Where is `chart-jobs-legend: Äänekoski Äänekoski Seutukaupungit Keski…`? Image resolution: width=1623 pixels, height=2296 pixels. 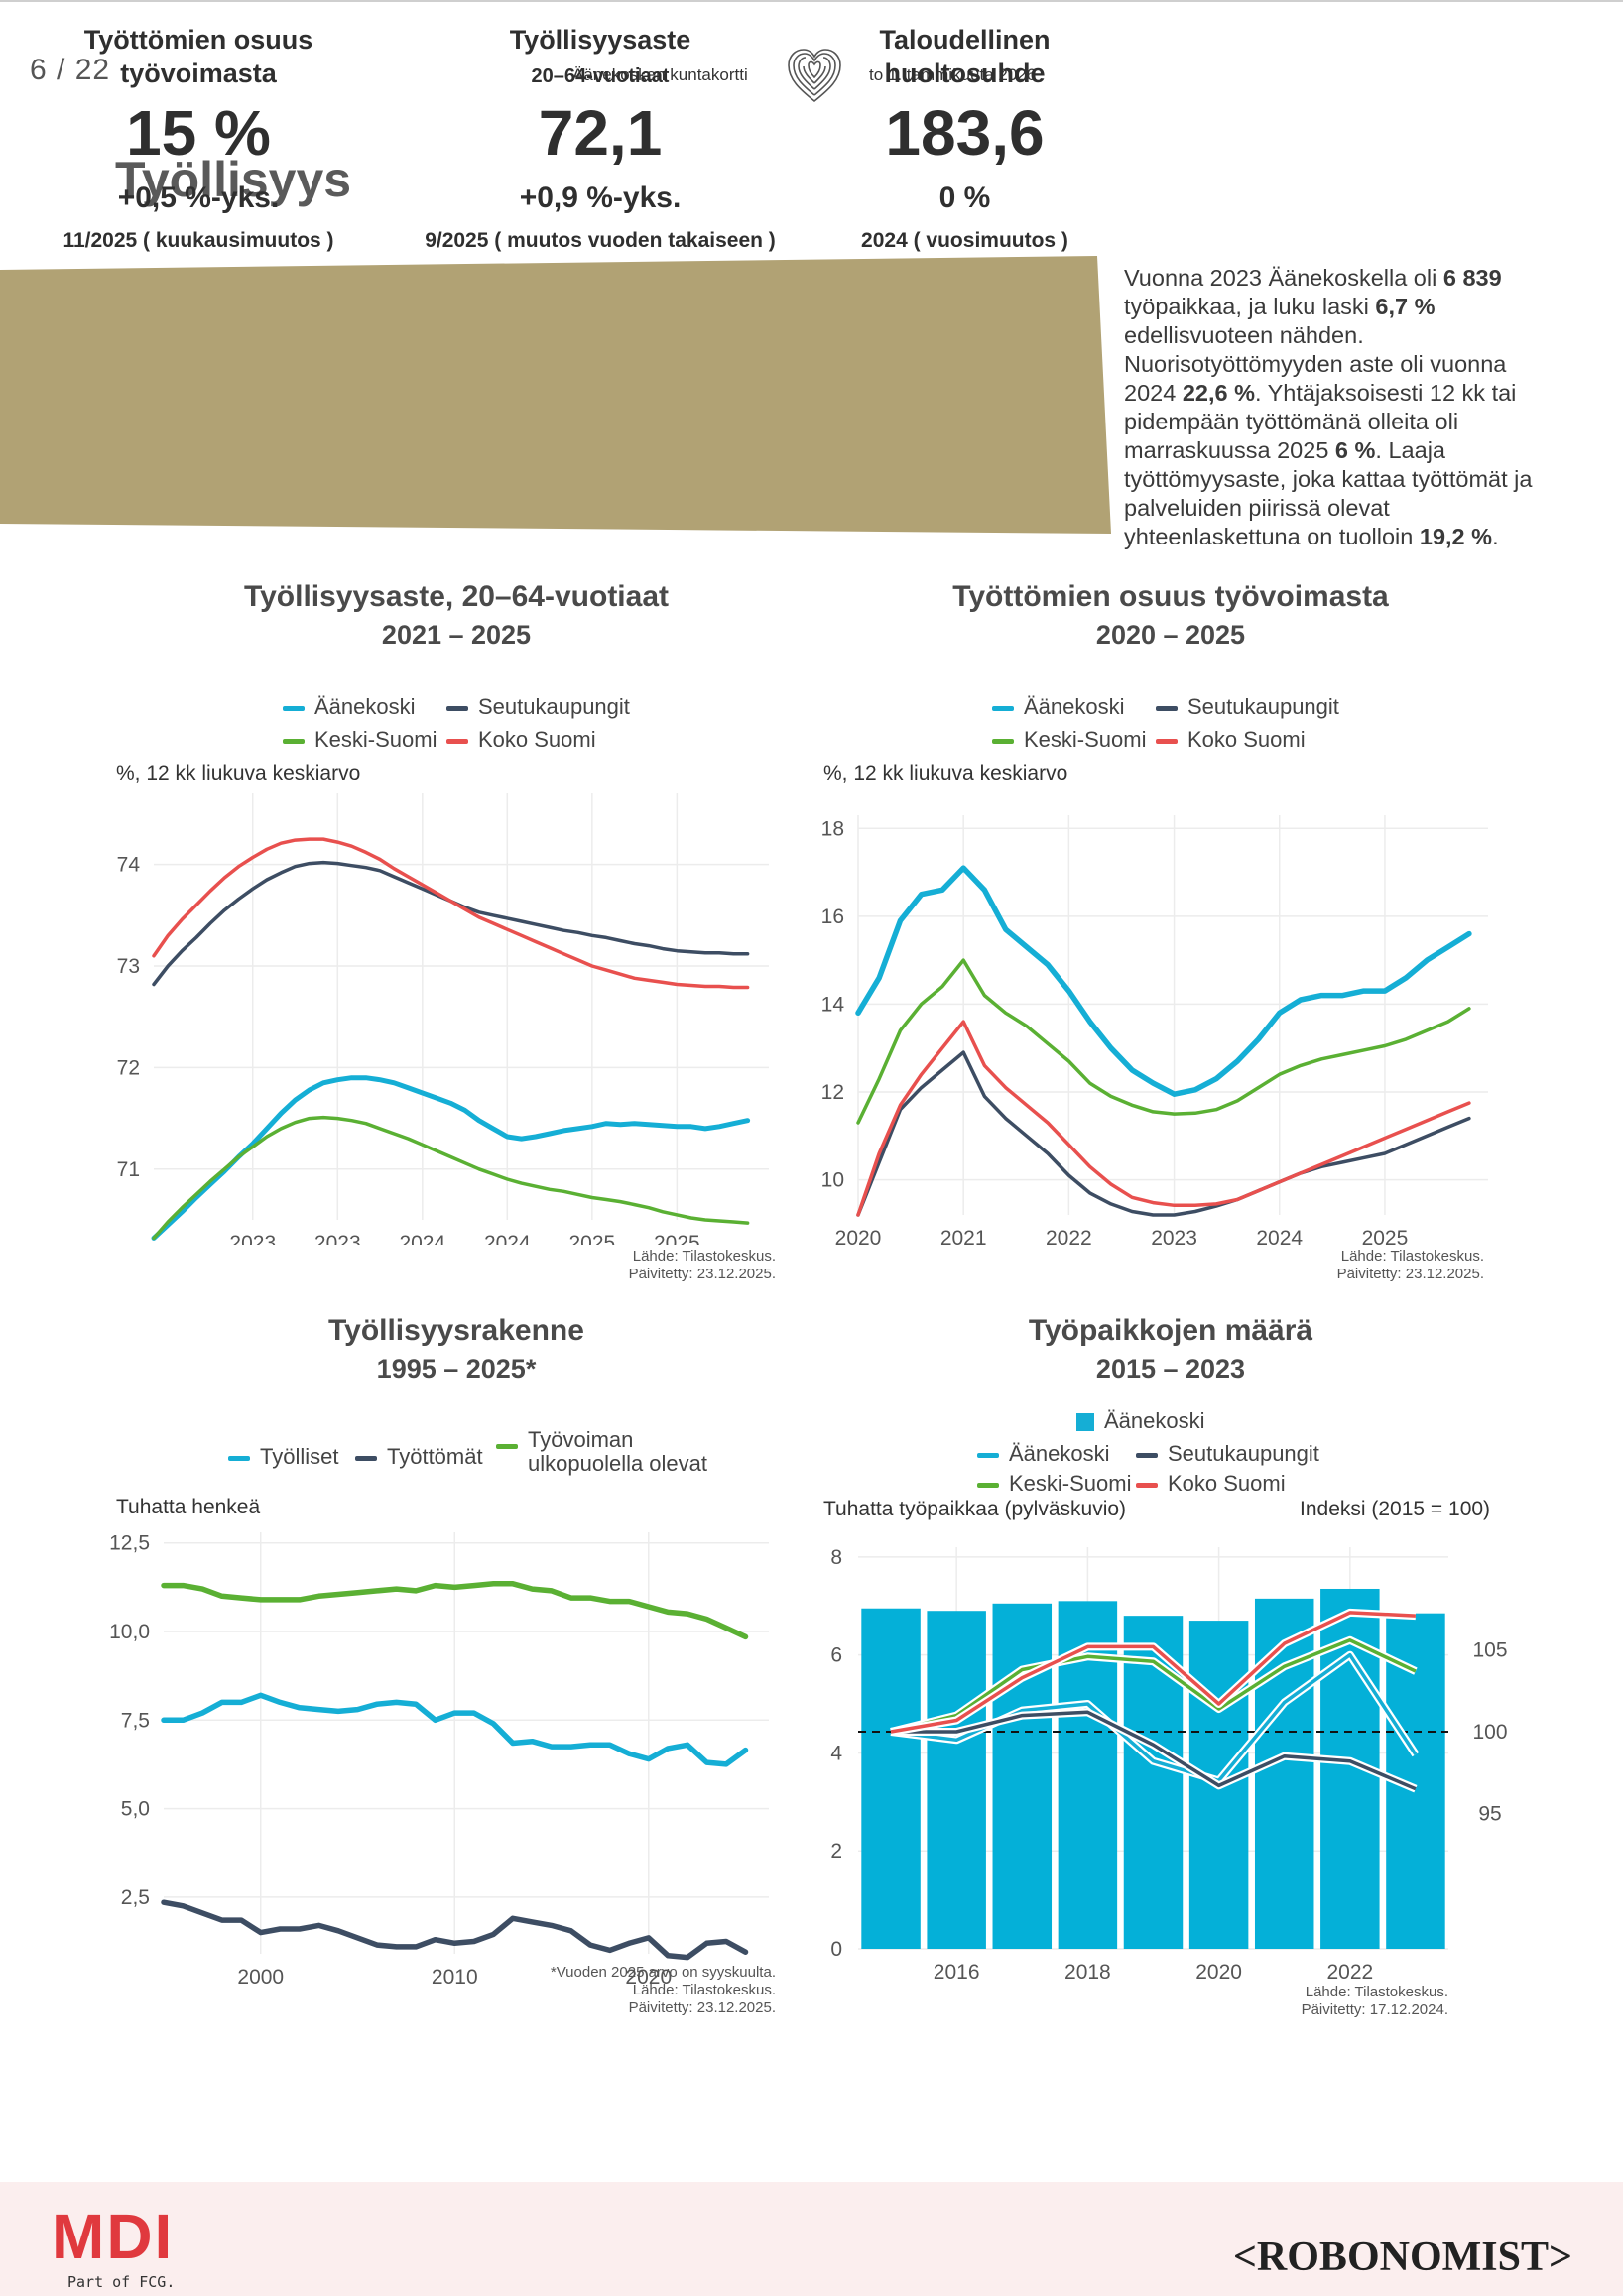
chart-jobs-legend: Äänekoski Äänekoski Seutukaupungit Keski… is located at coordinates (1185, 1456).